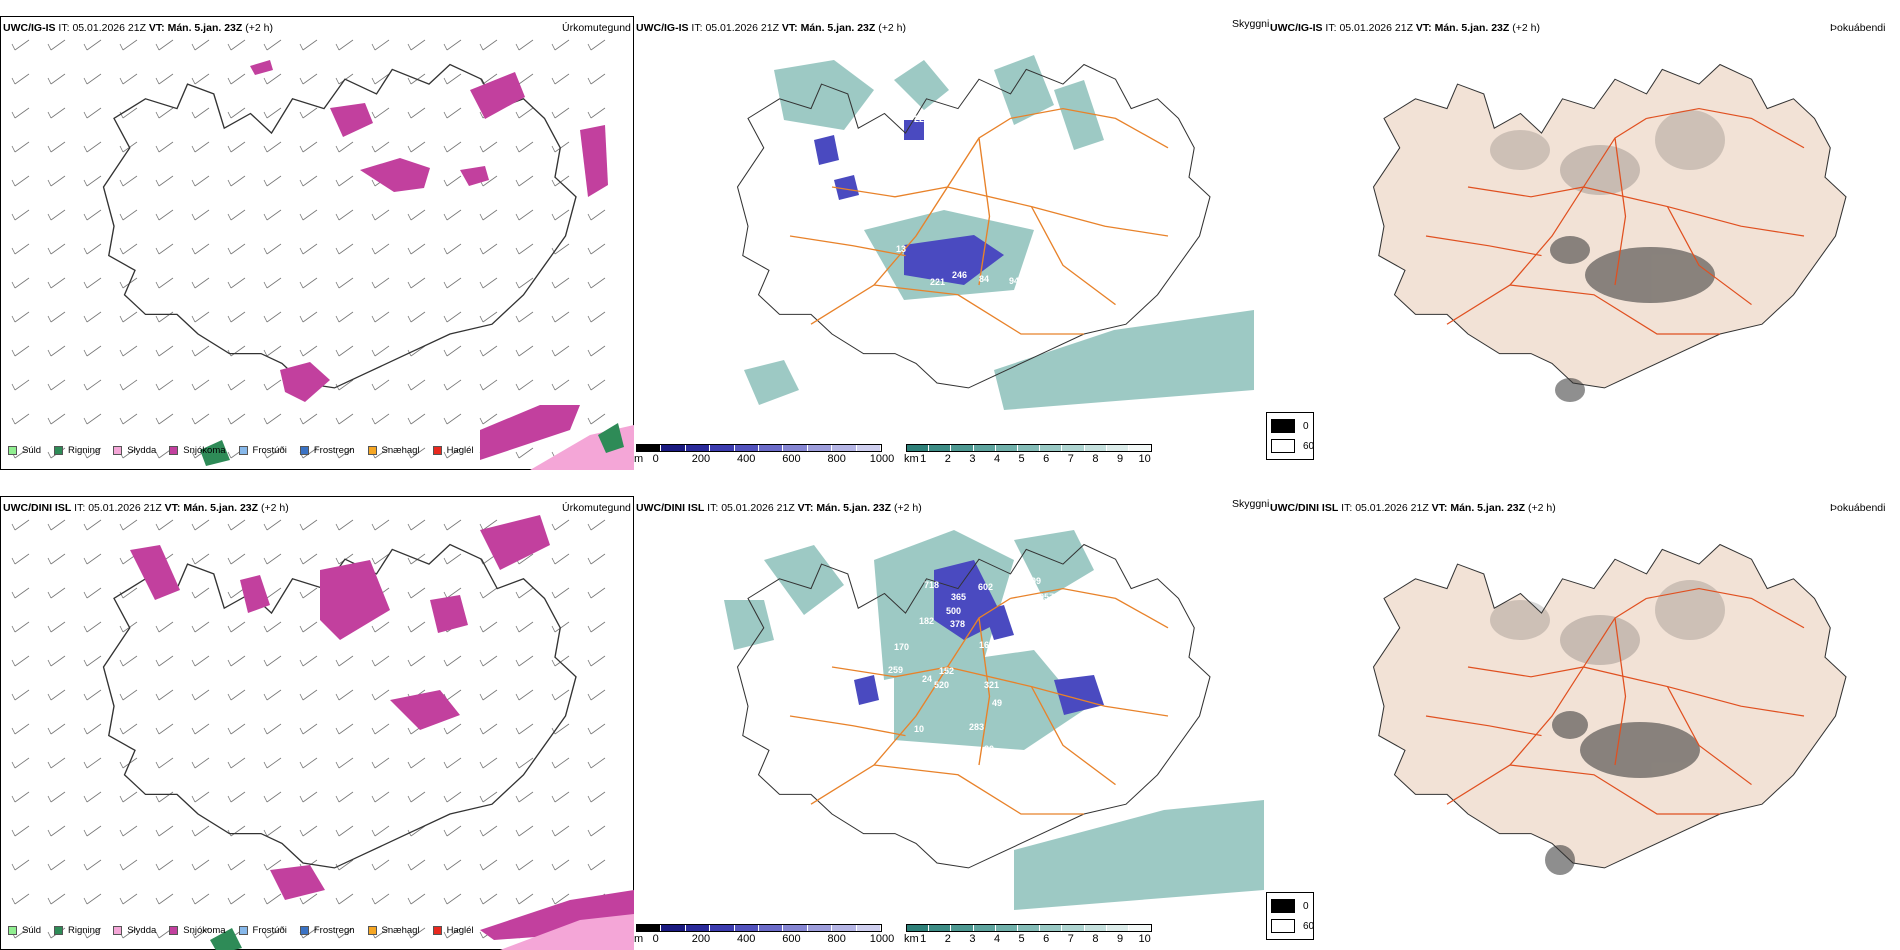 Image resolution: width=1900 pixels, height=950 pixels. What do you see at coordinates (1283, 426) in the screenshot?
I see `cloud-key-black-swatch` at bounding box center [1283, 426].